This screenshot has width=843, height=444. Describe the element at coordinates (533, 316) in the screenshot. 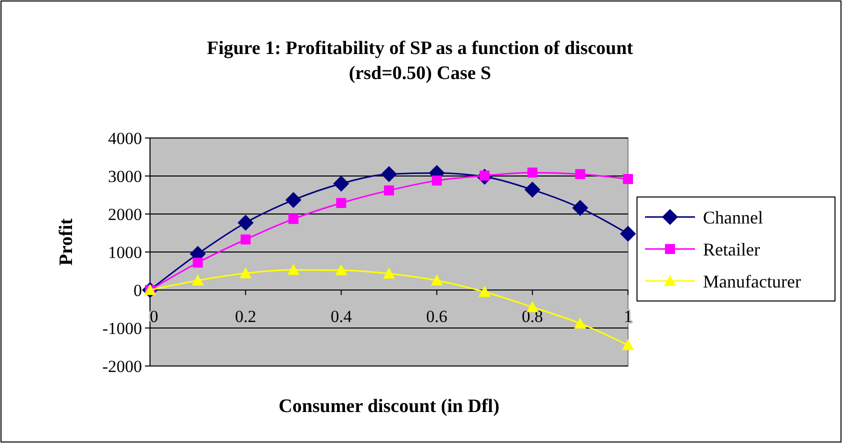

I see `x-tick-label: 0.8` at that location.